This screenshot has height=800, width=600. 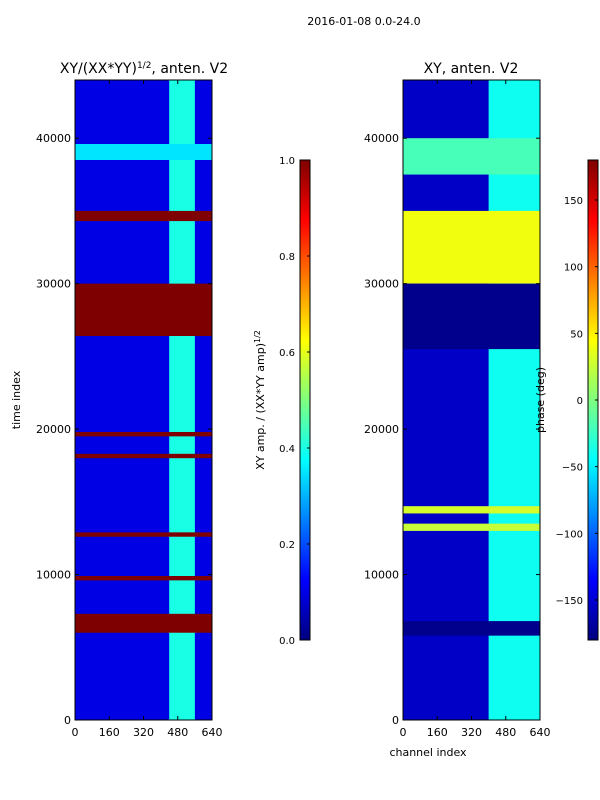 What do you see at coordinates (287, 641) in the screenshot?
I see `amplitude-colorbar-tick-label: 0.0` at bounding box center [287, 641].